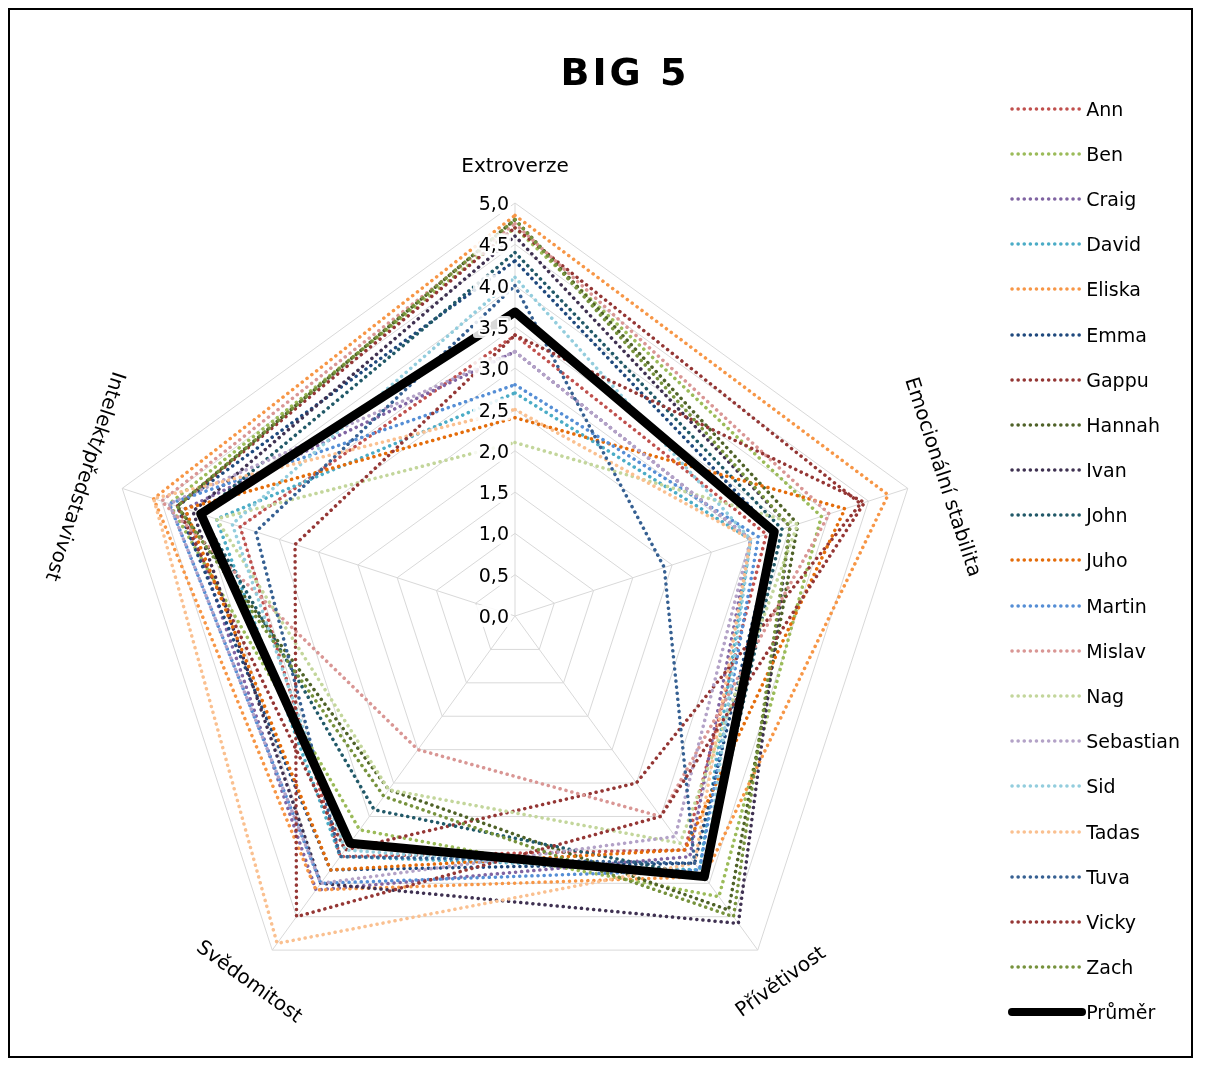 This screenshot has width=1208, height=1077. Describe the element at coordinates (493, 285) in the screenshot. I see `y-tick-label: 4,0` at that location.